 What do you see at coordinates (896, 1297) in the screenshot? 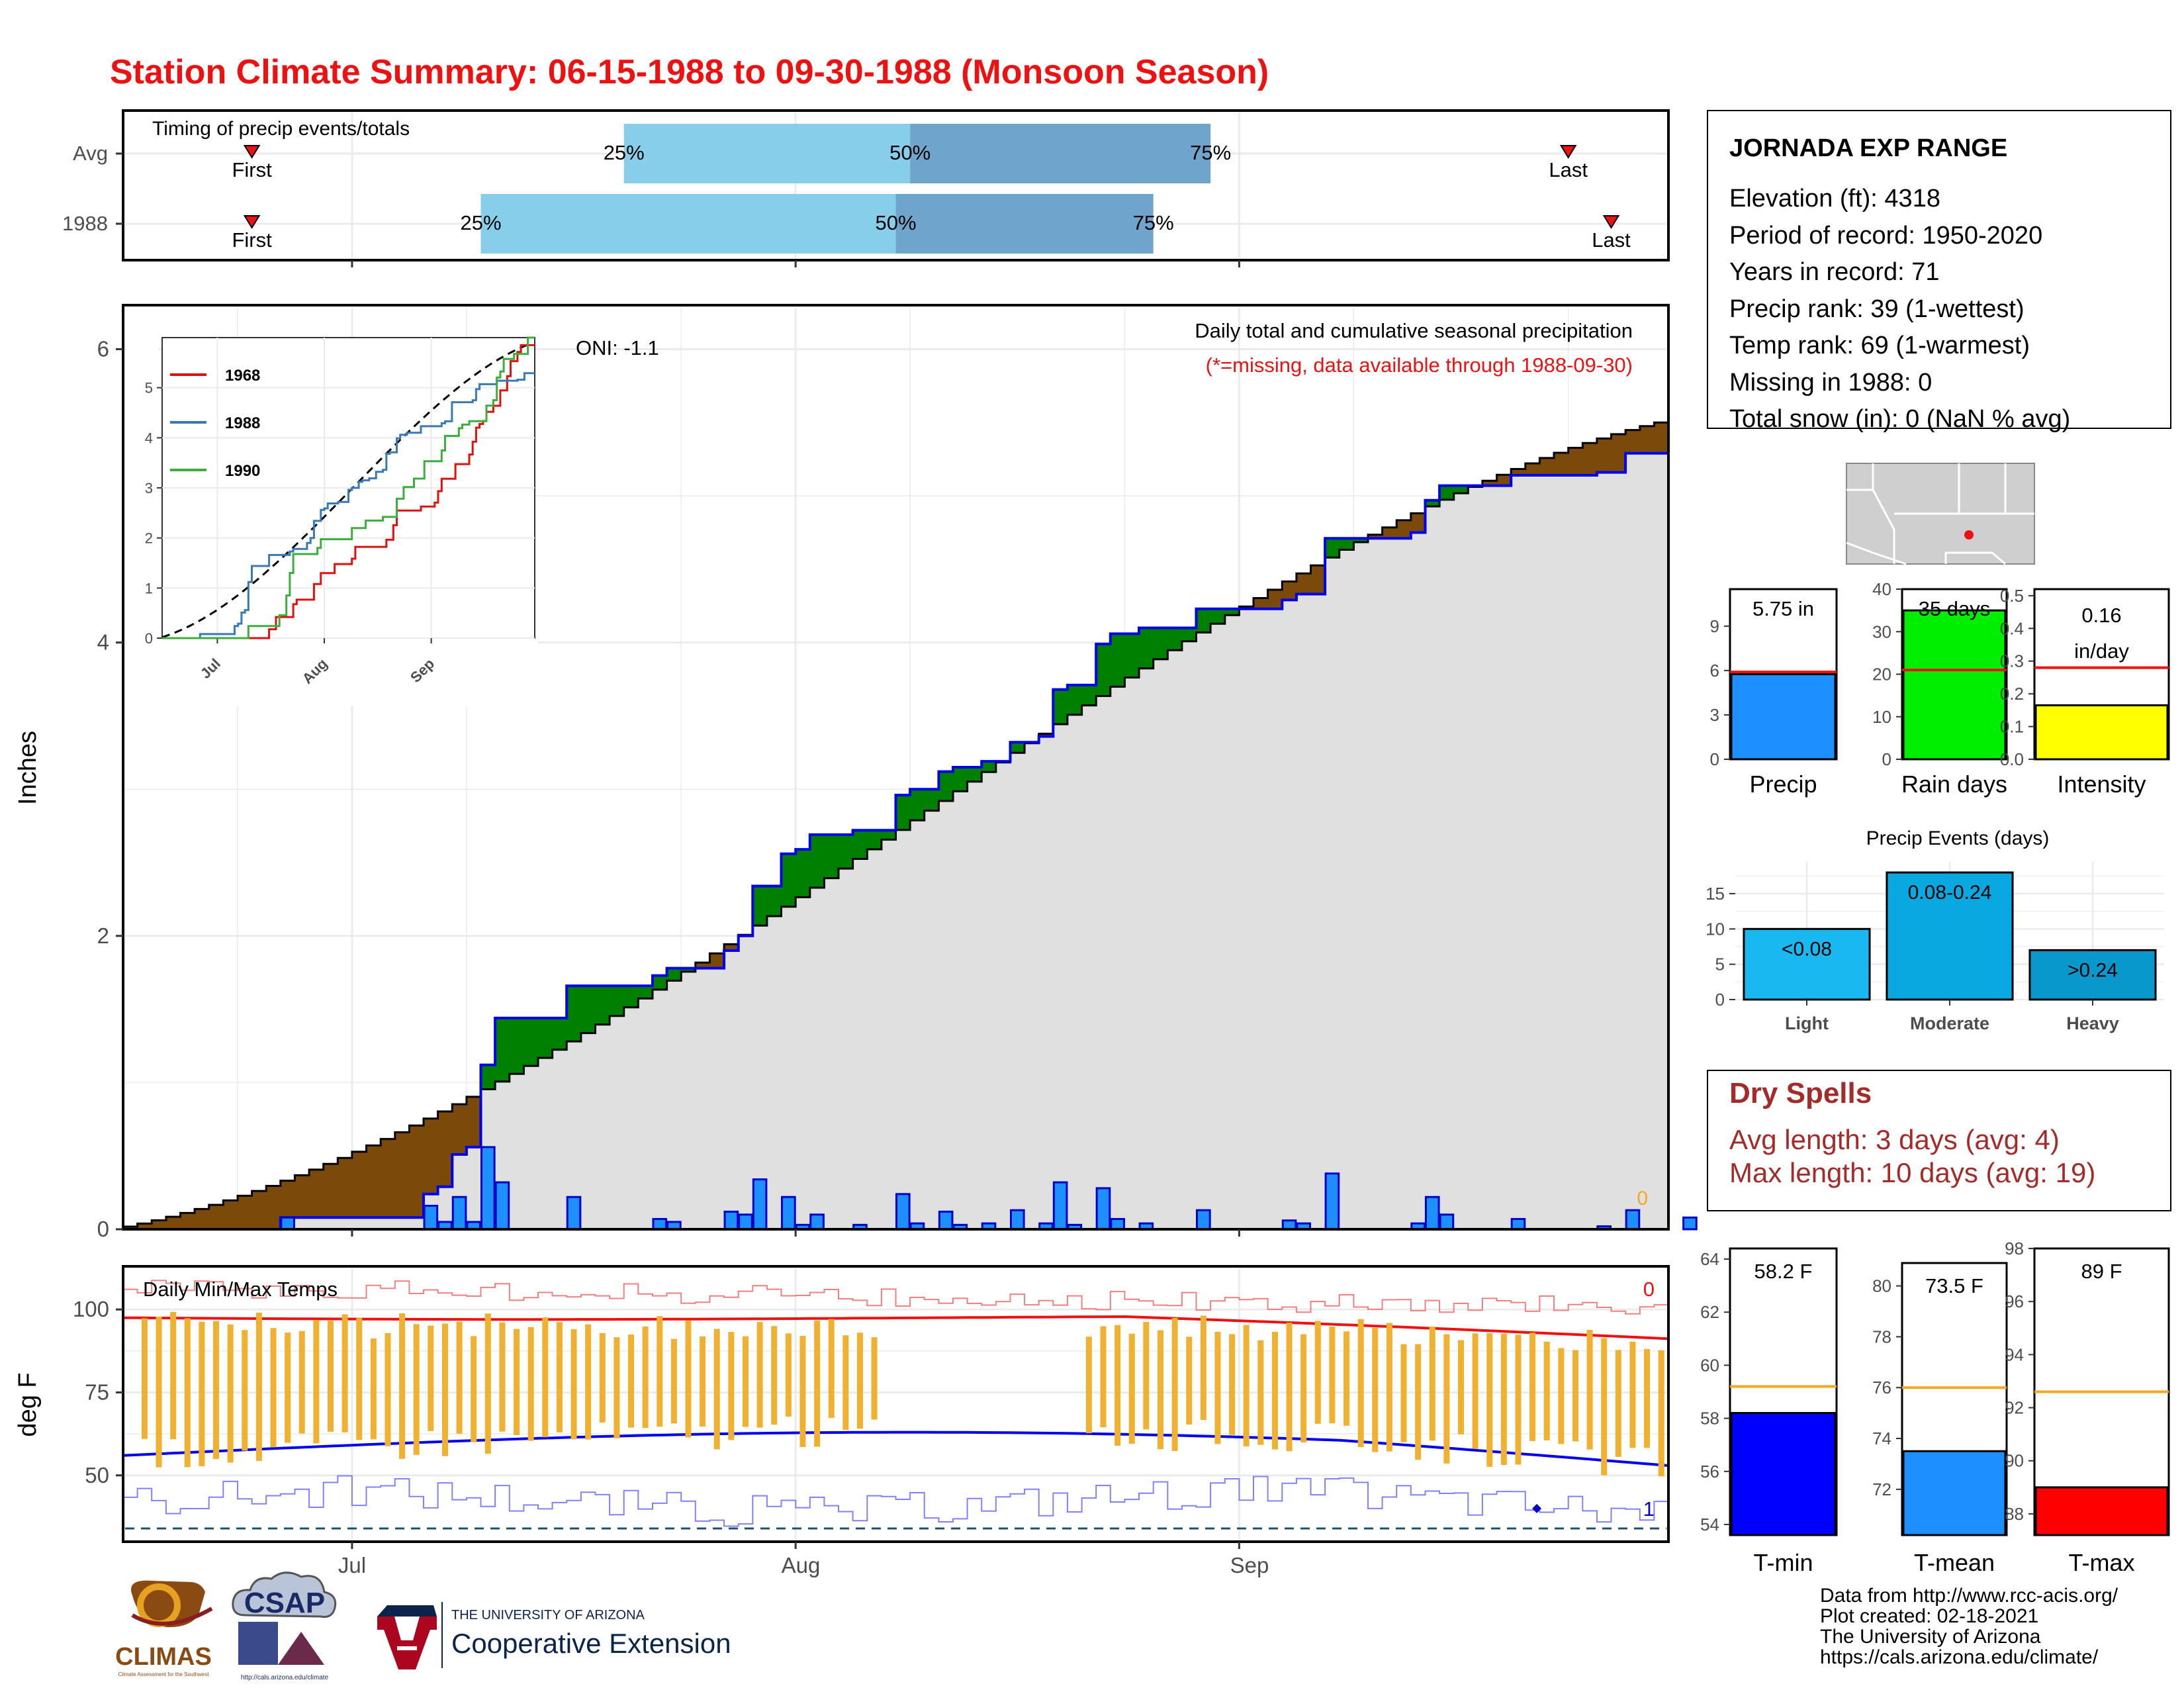
I see `record-max-line` at bounding box center [896, 1297].